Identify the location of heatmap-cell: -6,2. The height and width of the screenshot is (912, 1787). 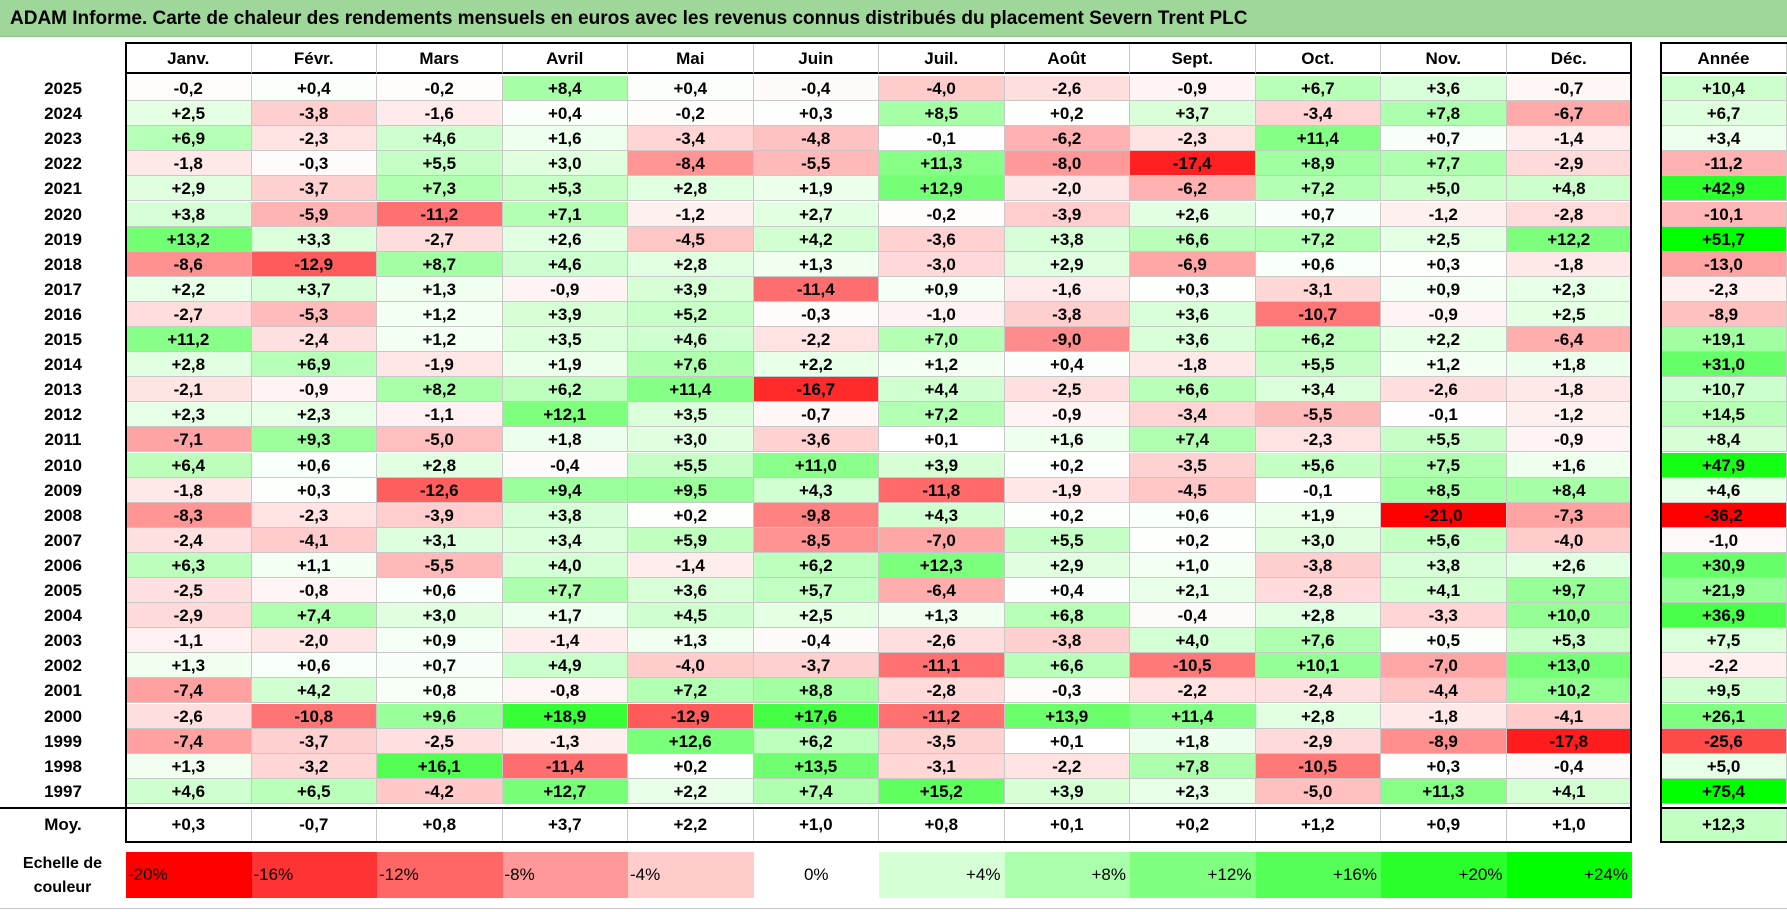
(1067, 139).